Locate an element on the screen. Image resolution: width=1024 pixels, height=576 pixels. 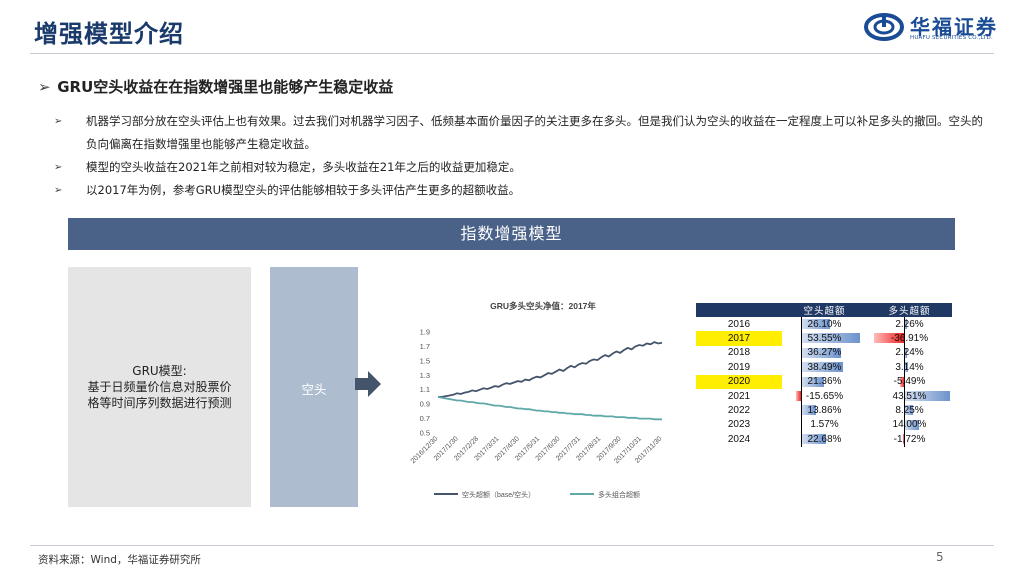
model-description-box: GRU模型: 基于日频量价信息对股票价 格等时间序列数据进行预测 is located at coordinates (159, 387).